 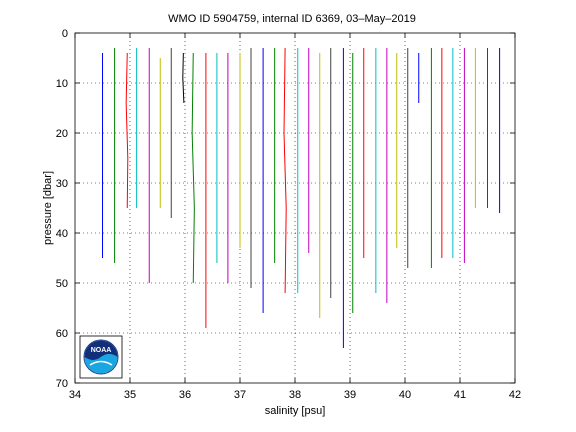 I want to click on x-tick-label: 41, so click(x=460, y=395).